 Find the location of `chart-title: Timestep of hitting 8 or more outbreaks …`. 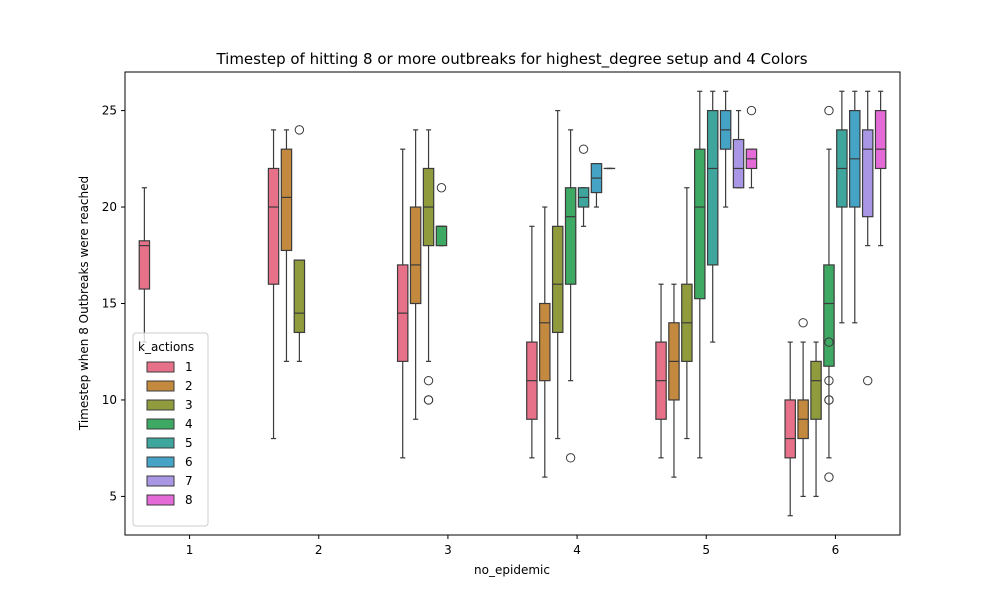

chart-title: Timestep of hitting 8 or more outbreaks … is located at coordinates (511, 59).